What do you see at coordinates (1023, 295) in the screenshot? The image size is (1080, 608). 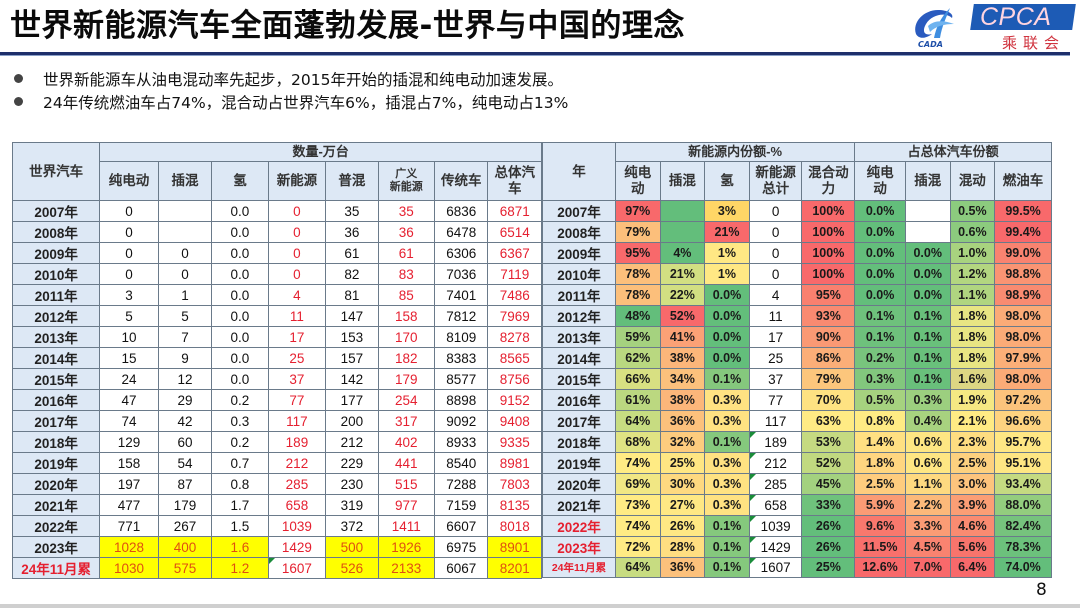 I see `share-cell: 98.9%` at bounding box center [1023, 295].